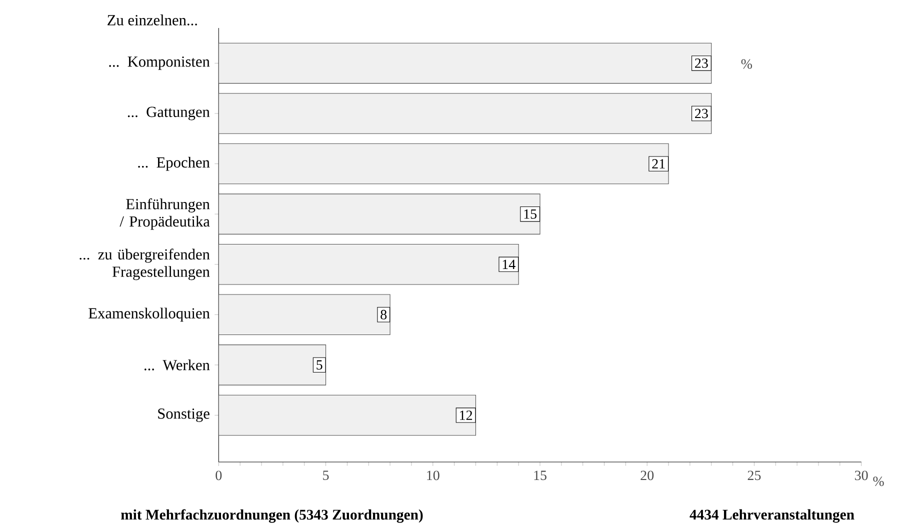 This screenshot has width=901, height=528. Describe the element at coordinates (383, 315) in the screenshot. I see `data-label: 8` at that location.